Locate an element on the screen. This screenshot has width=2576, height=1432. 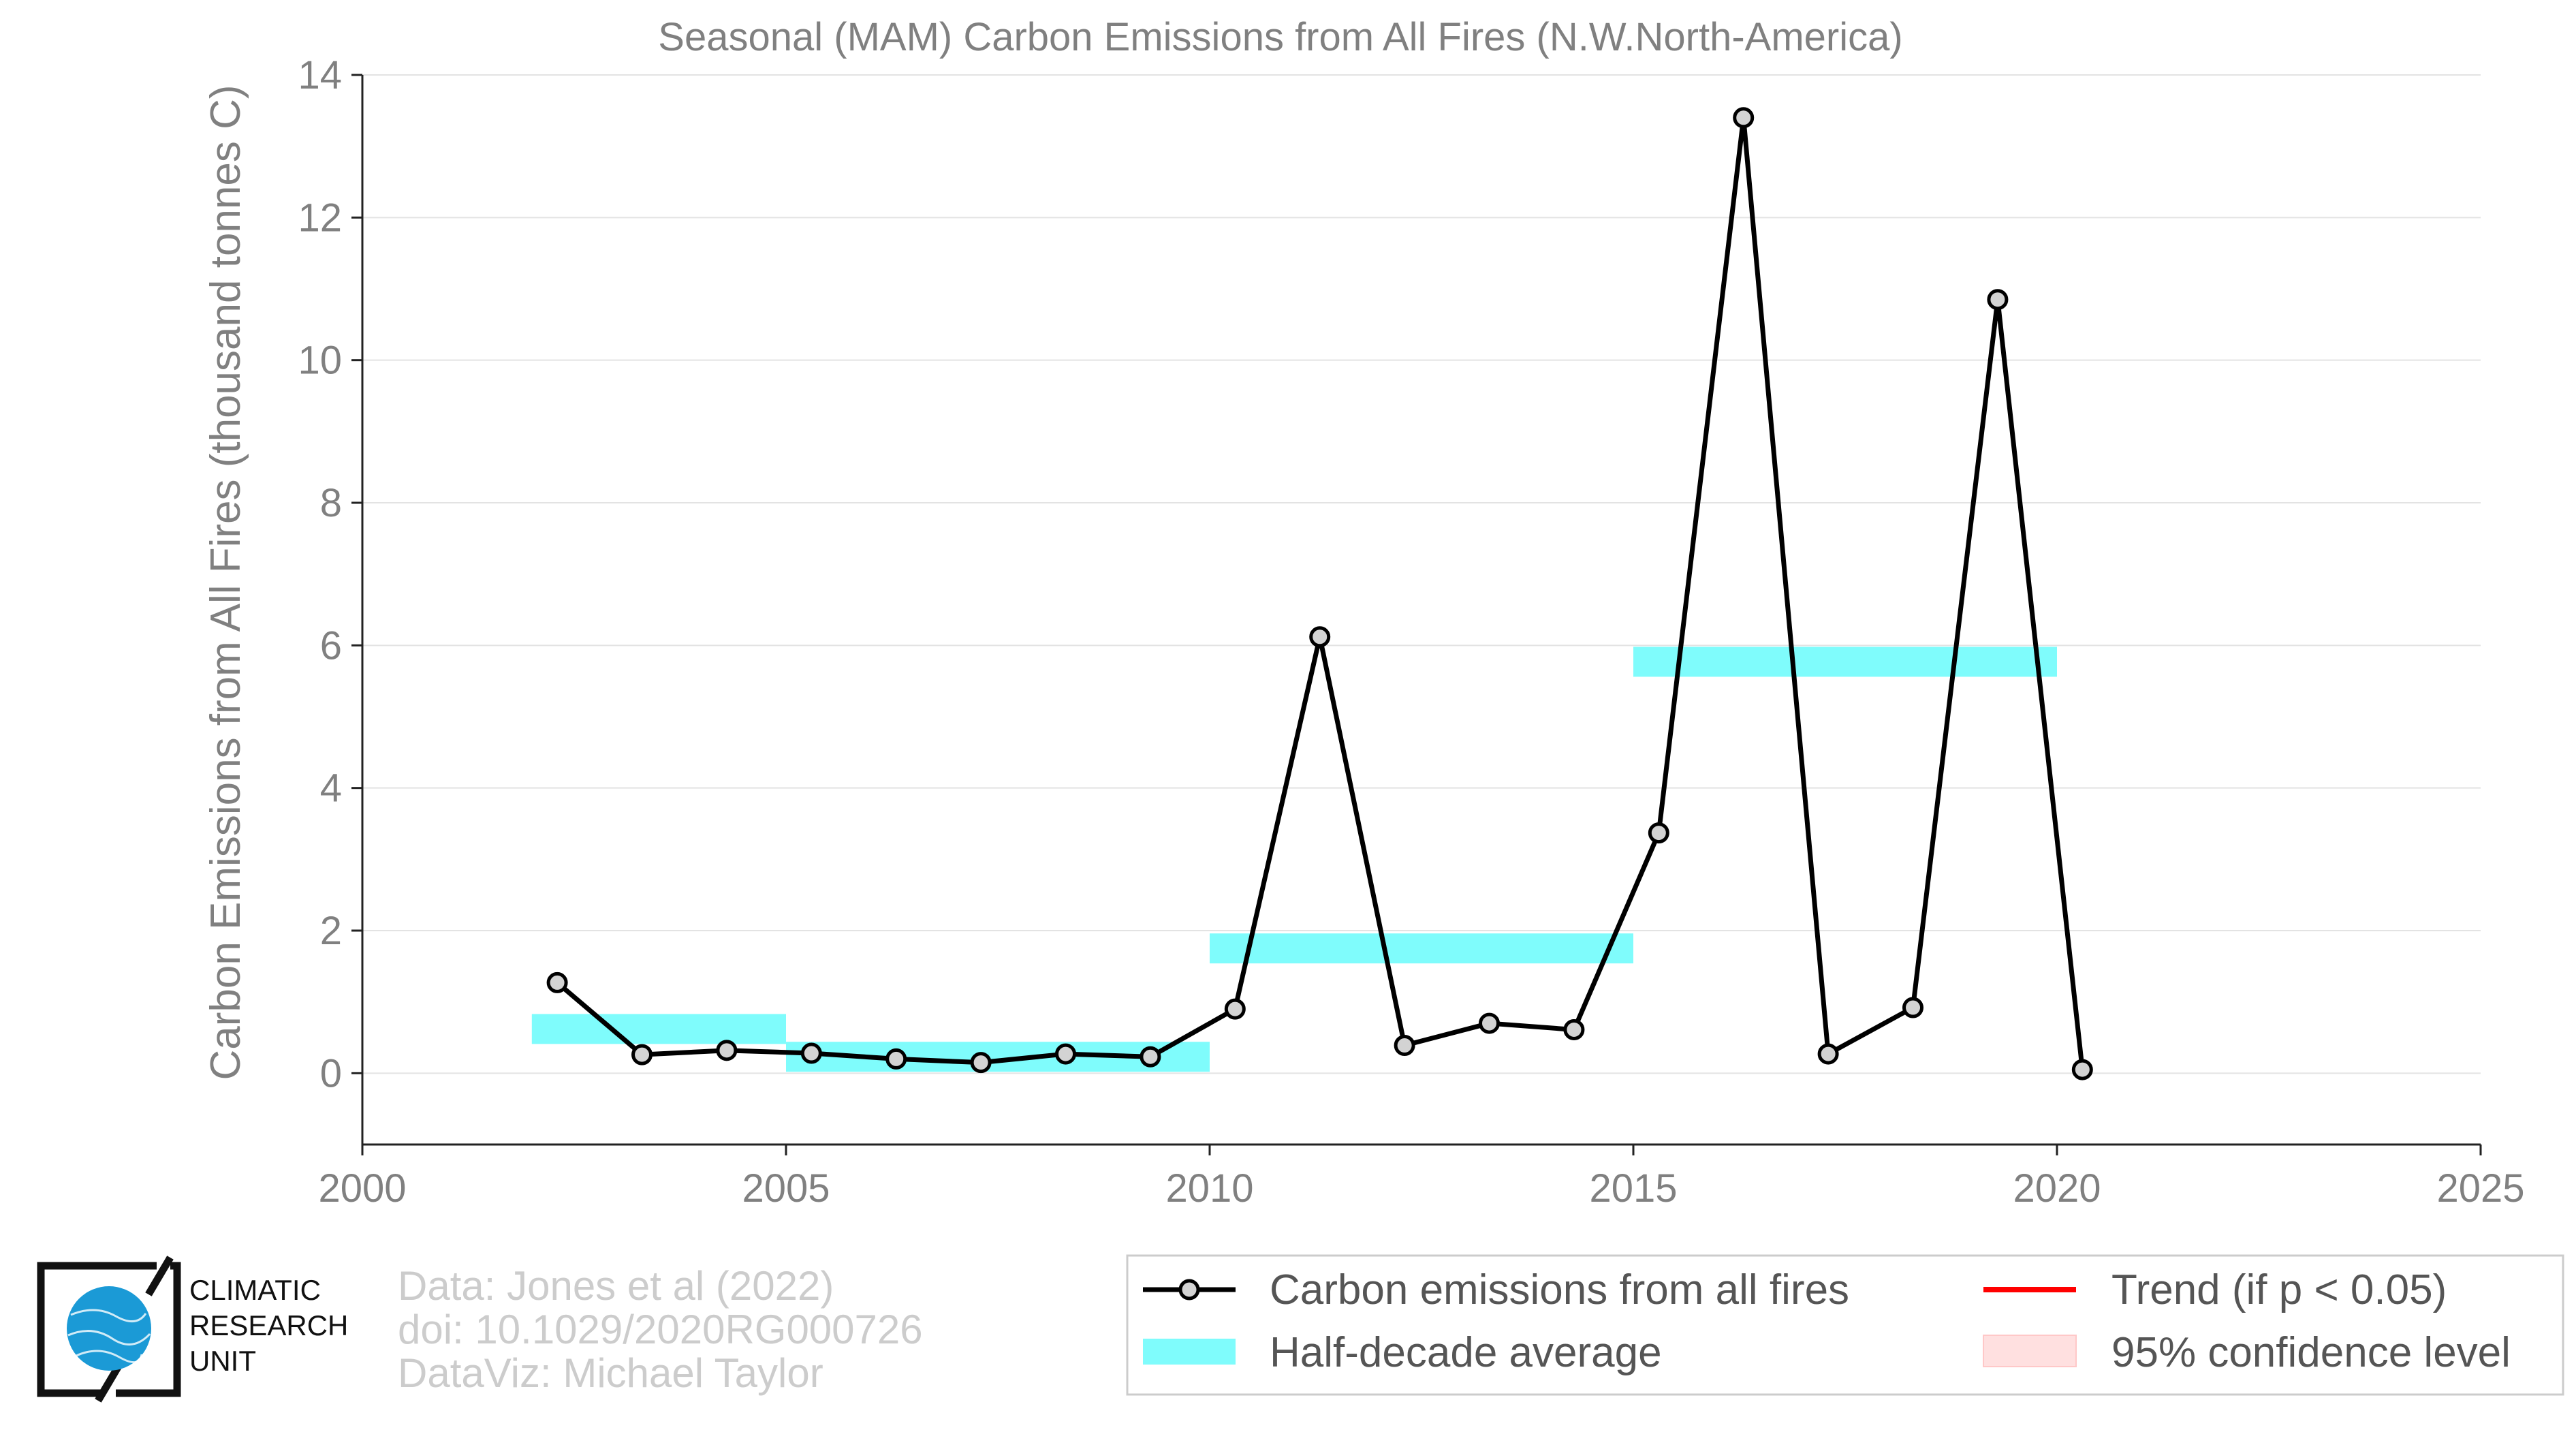
legend-label-confidence: 95% confidence level is located at coordinates (2311, 1352).